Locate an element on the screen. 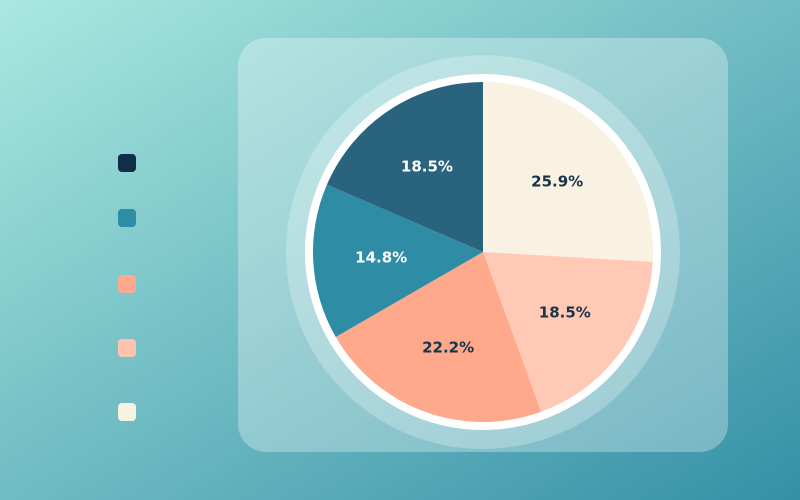  slice-label: 25.9% is located at coordinates (557, 182).